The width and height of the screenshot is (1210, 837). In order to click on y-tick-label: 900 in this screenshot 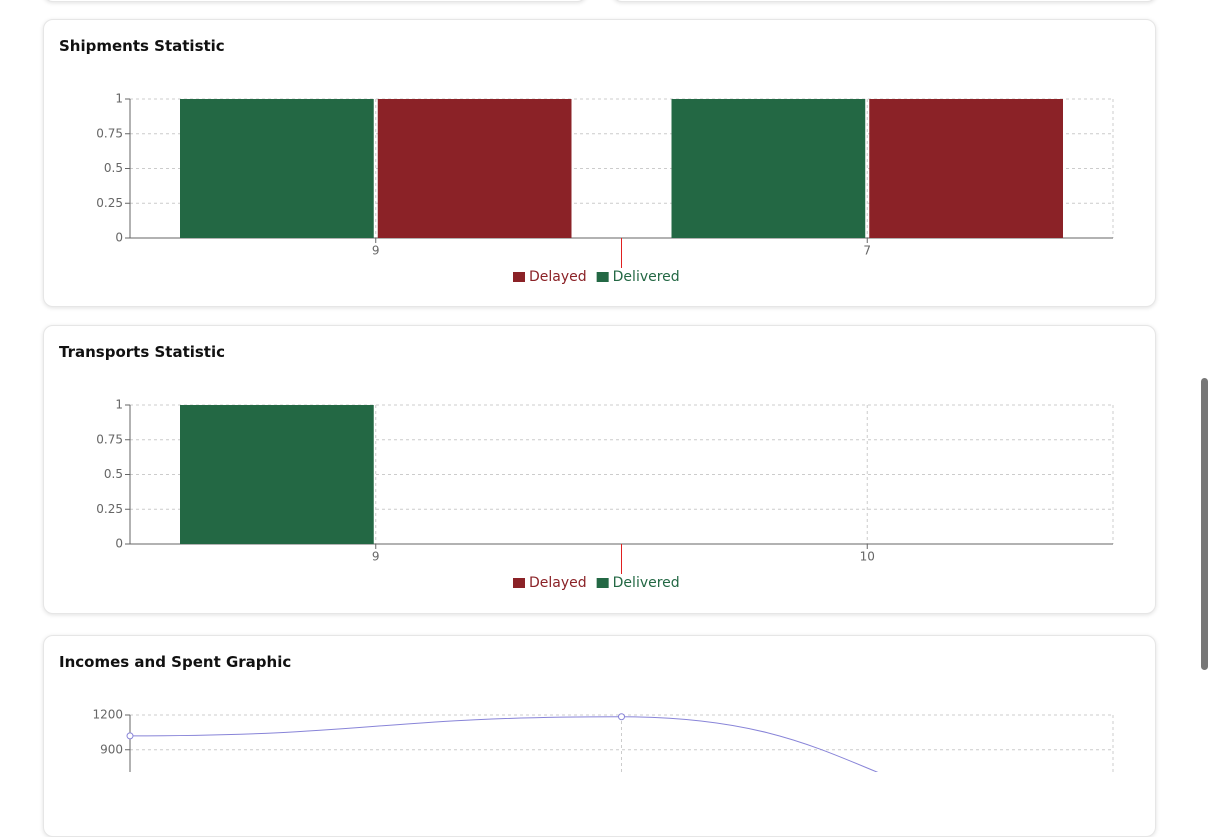, I will do `click(111, 749)`.